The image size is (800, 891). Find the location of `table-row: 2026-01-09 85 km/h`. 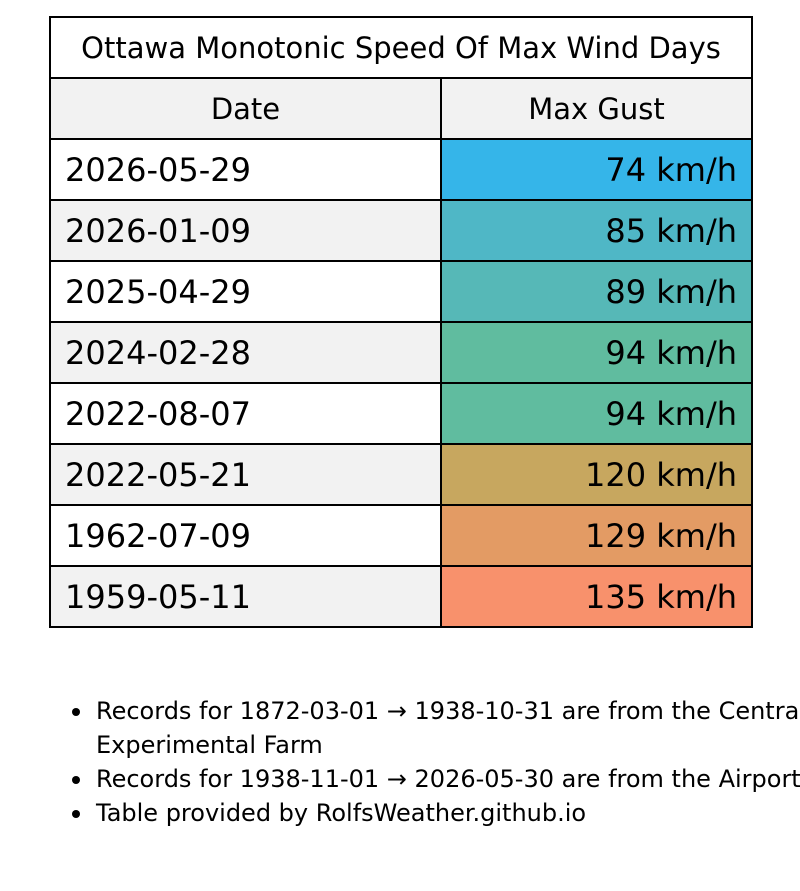

table-row: 2026-01-09 85 km/h is located at coordinates (401, 230).